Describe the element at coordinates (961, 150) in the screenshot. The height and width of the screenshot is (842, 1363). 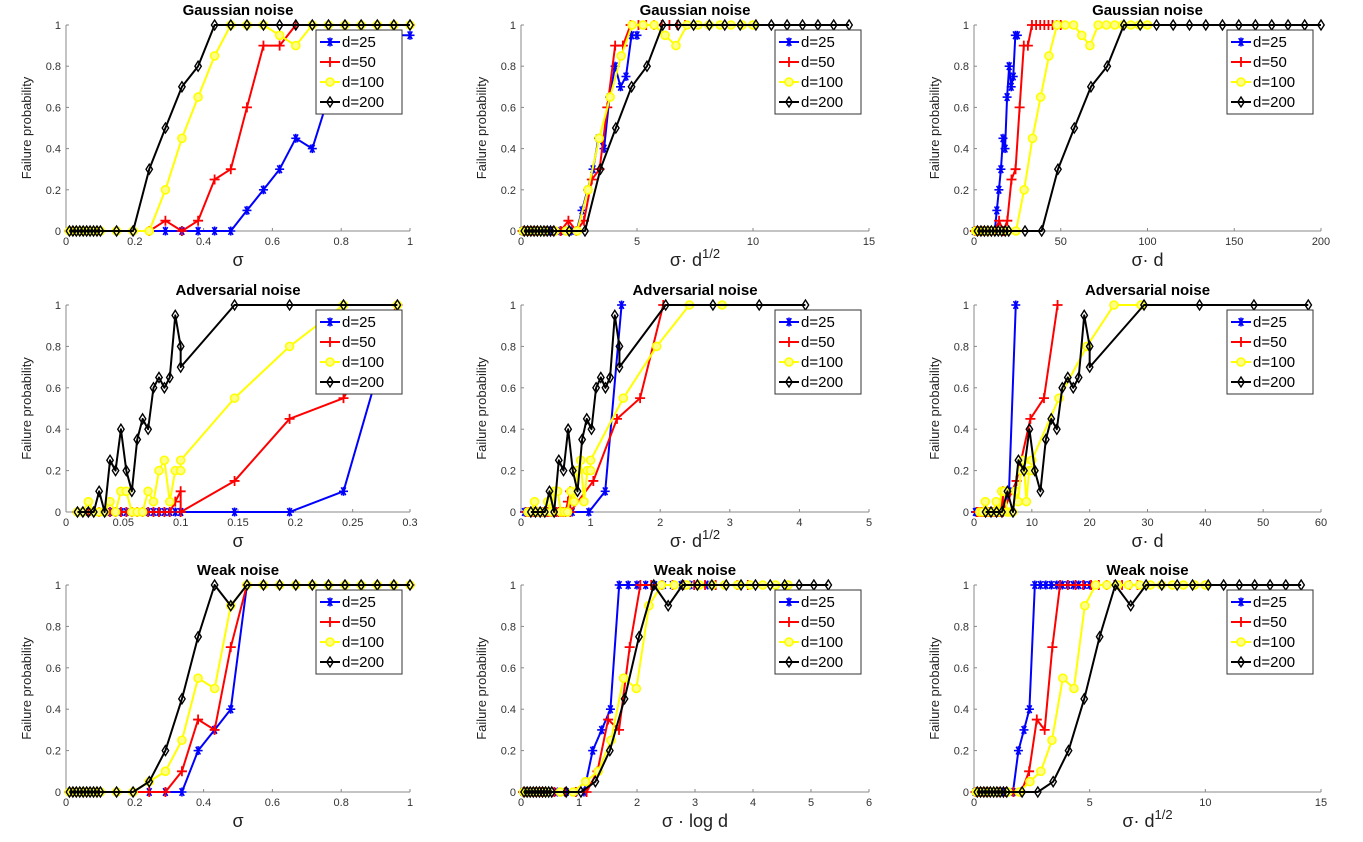
I see `y-tick-label: 0.4` at that location.